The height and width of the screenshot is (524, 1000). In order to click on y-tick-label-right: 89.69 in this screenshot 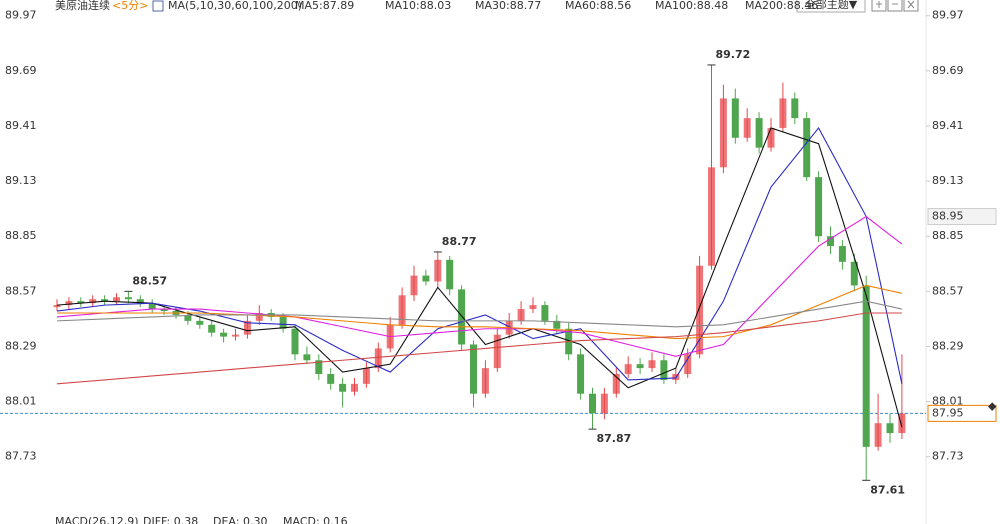, I will do `click(948, 70)`.